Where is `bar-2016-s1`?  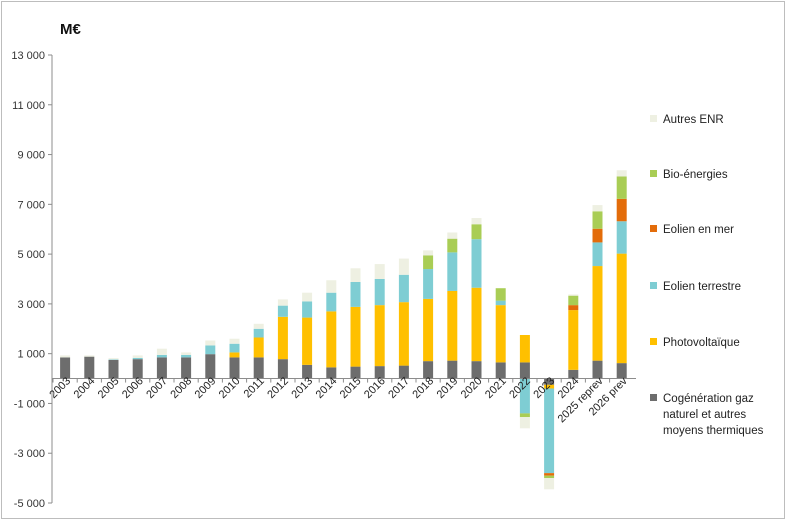
bar-2016-s1 is located at coordinates (379, 336).